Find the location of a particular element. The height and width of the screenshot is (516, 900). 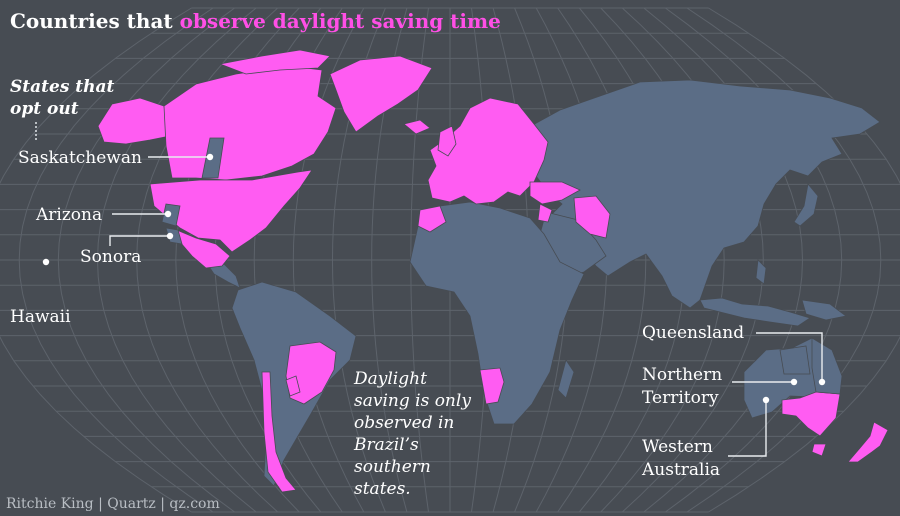

dst-europe is located at coordinates (488, 151).